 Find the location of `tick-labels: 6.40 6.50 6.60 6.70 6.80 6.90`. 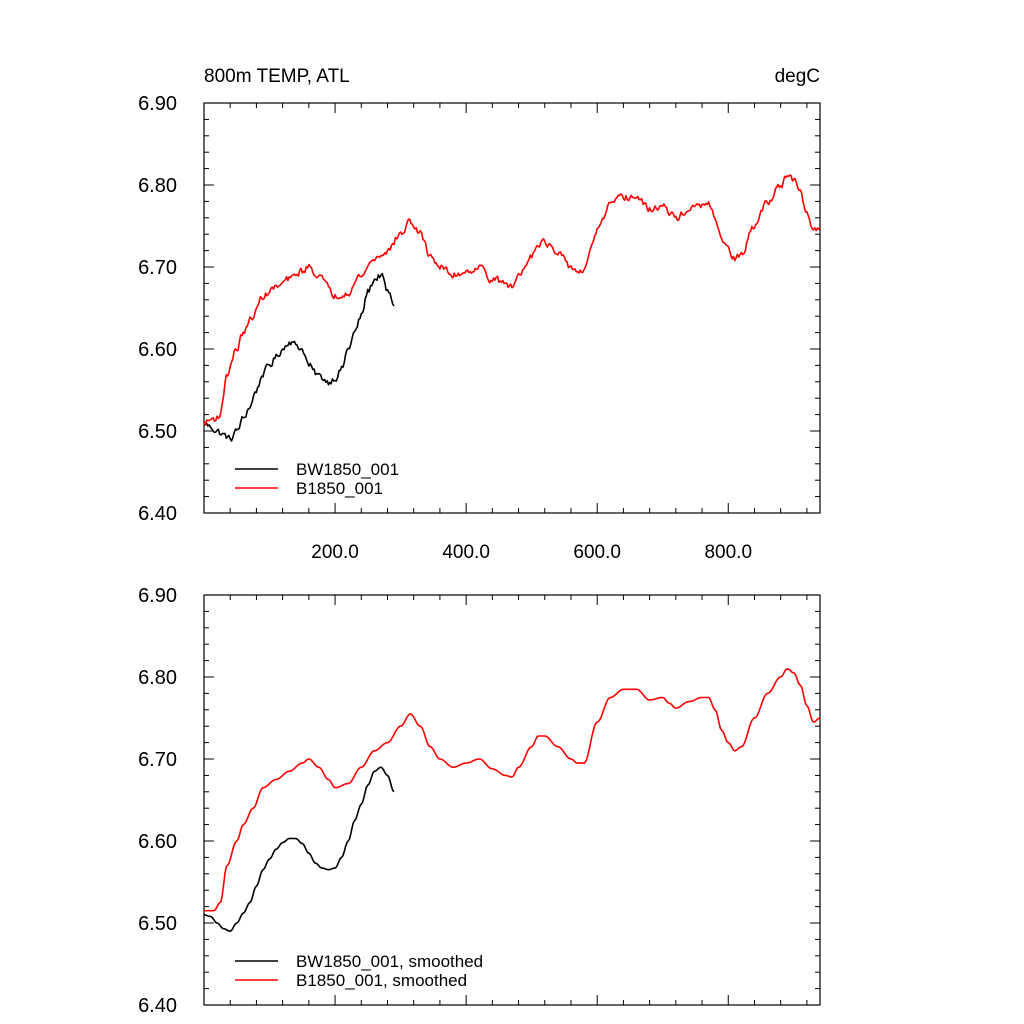

tick-labels: 6.40 6.50 6.60 6.70 6.80 6.90 is located at coordinates (157, 801).